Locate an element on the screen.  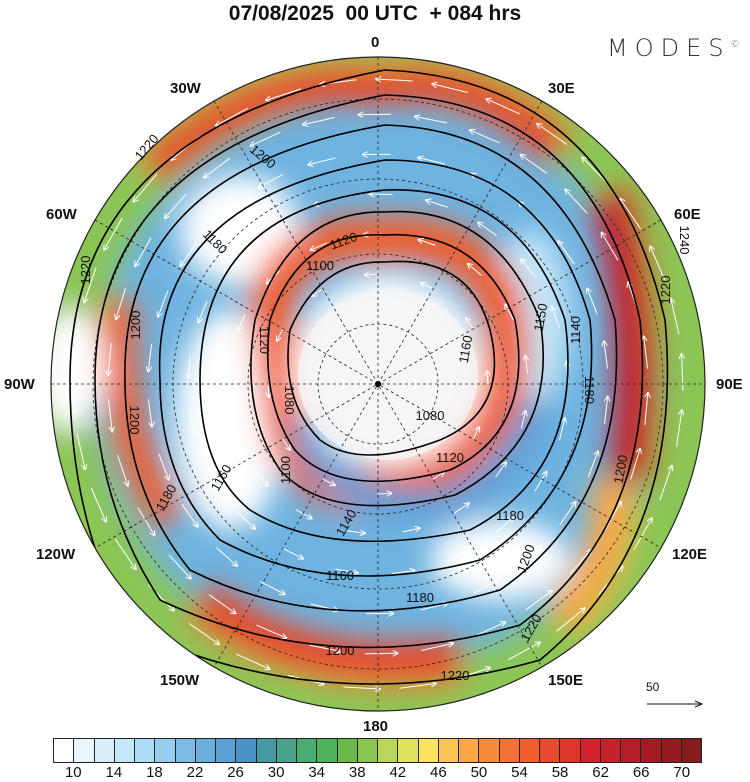
colorbar-tick-label: 58 is located at coordinates (560, 772).